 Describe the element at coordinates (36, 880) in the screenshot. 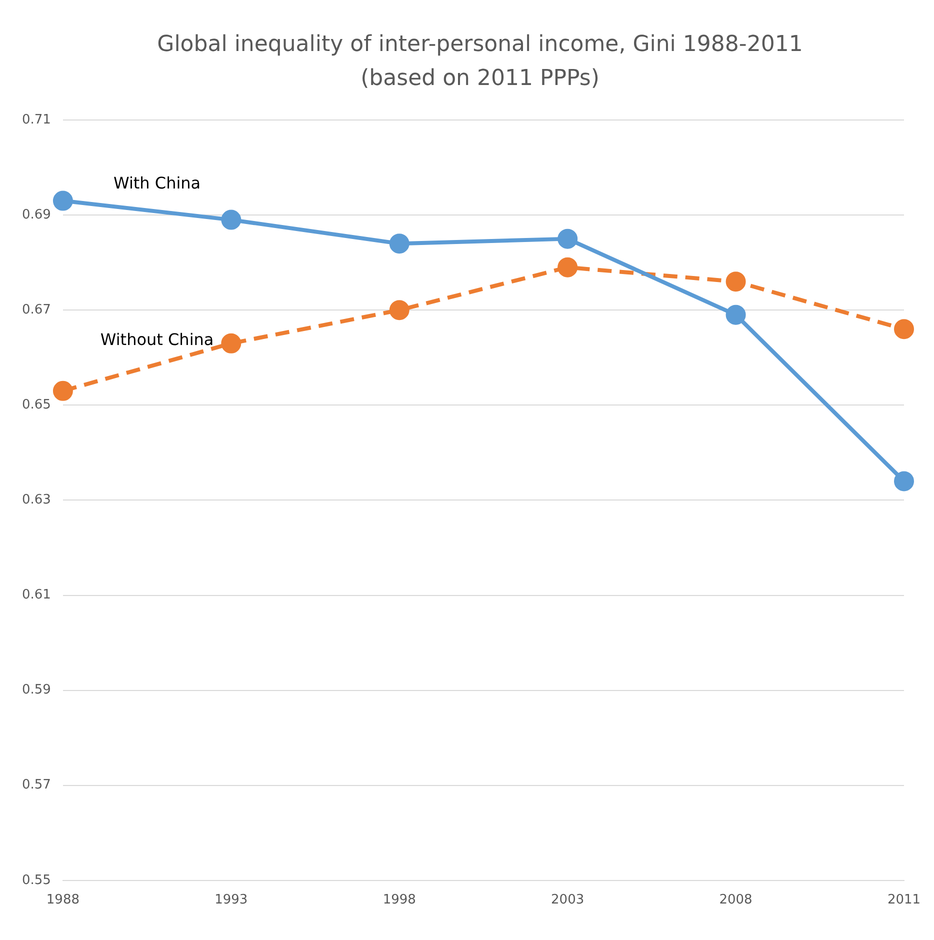

I see `y-tick-label: 0.55` at that location.